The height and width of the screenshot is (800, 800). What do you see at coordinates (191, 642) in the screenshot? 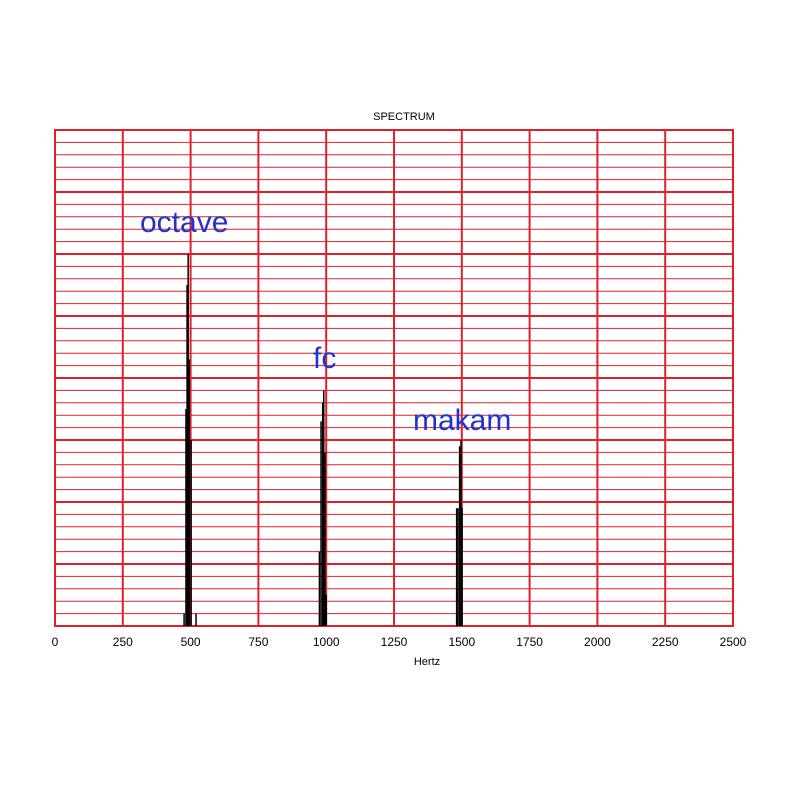
I see `x-tick-label: 500` at bounding box center [191, 642].